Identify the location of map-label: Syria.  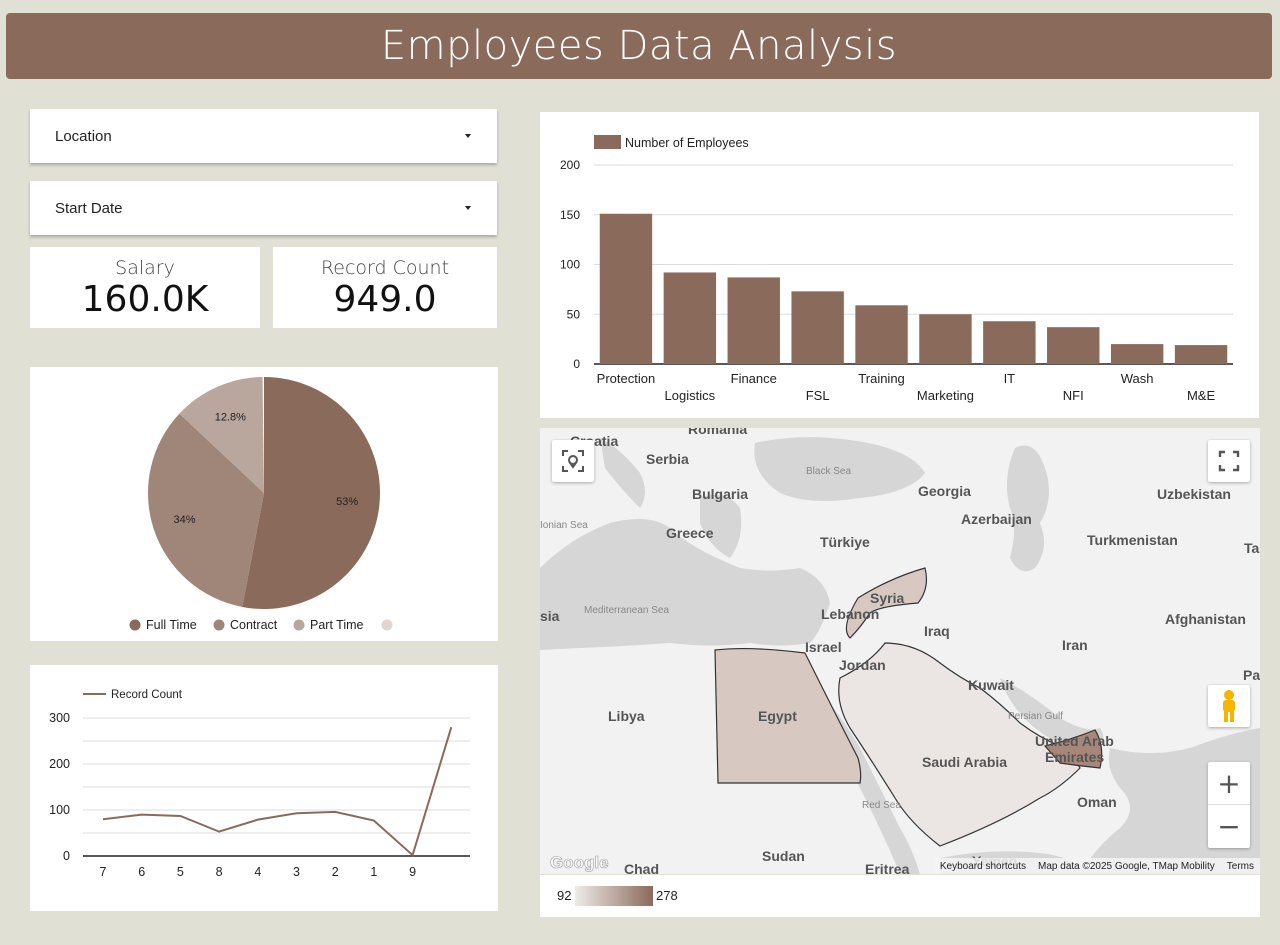
(887, 598).